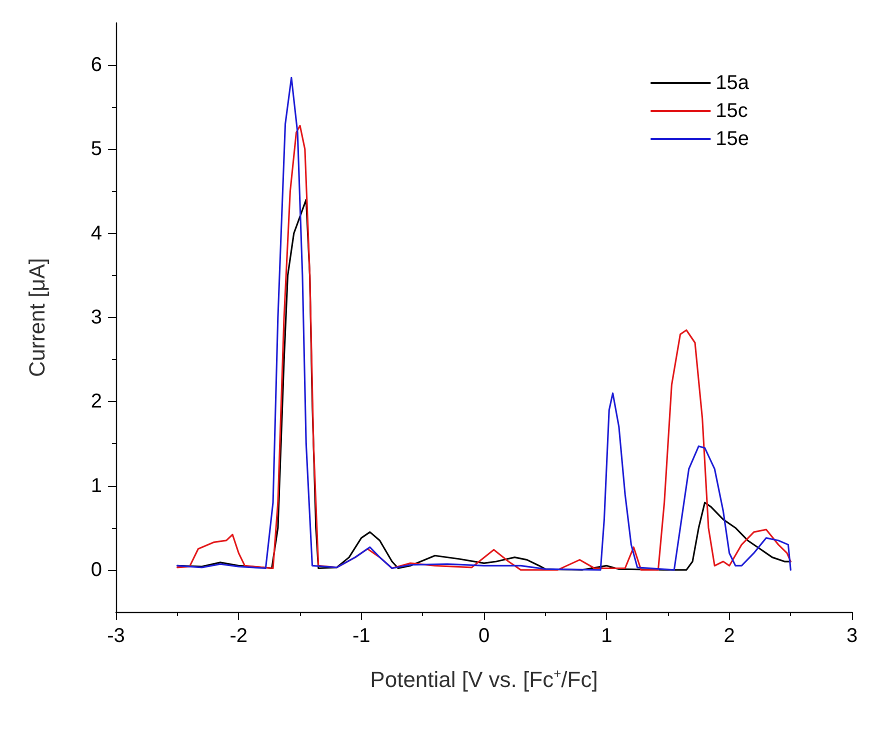 The width and height of the screenshot is (872, 729). I want to click on x-tick-label: 2, so click(729, 636).